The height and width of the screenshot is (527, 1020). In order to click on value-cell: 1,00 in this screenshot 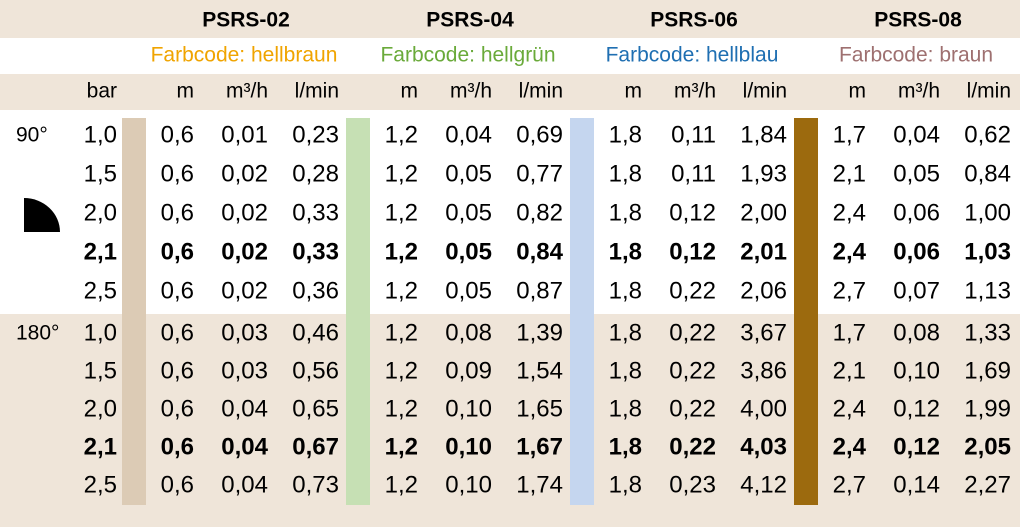, I will do `click(987, 212)`.